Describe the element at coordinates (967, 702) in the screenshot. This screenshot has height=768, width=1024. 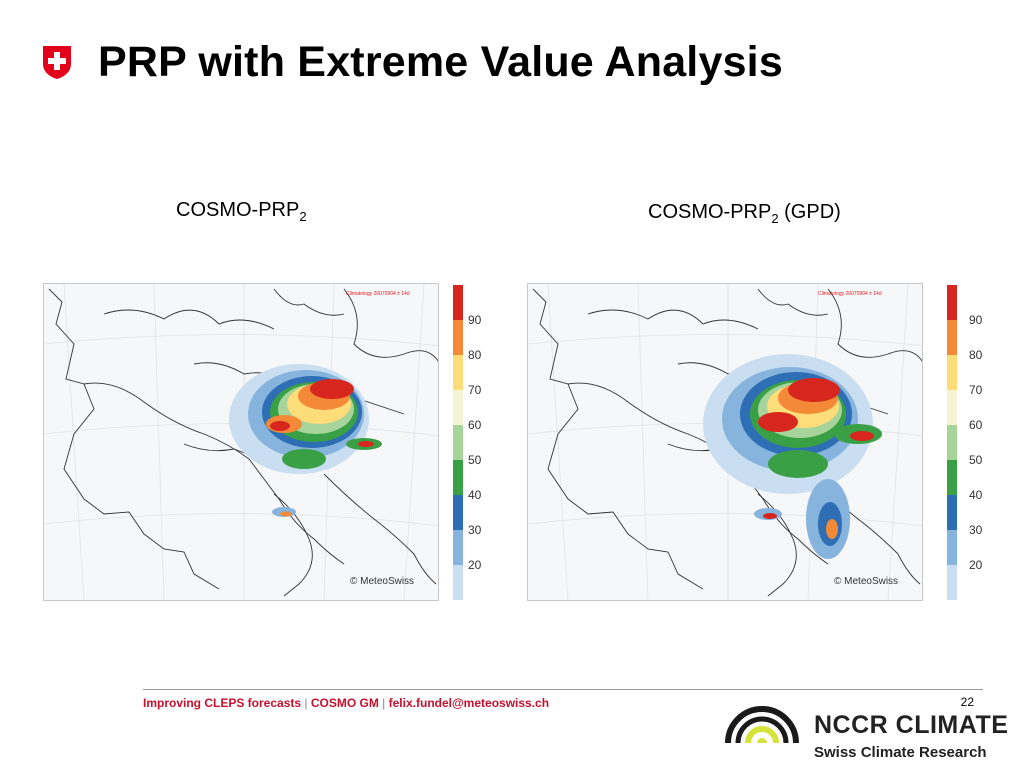
I see `page-number: 22` at that location.